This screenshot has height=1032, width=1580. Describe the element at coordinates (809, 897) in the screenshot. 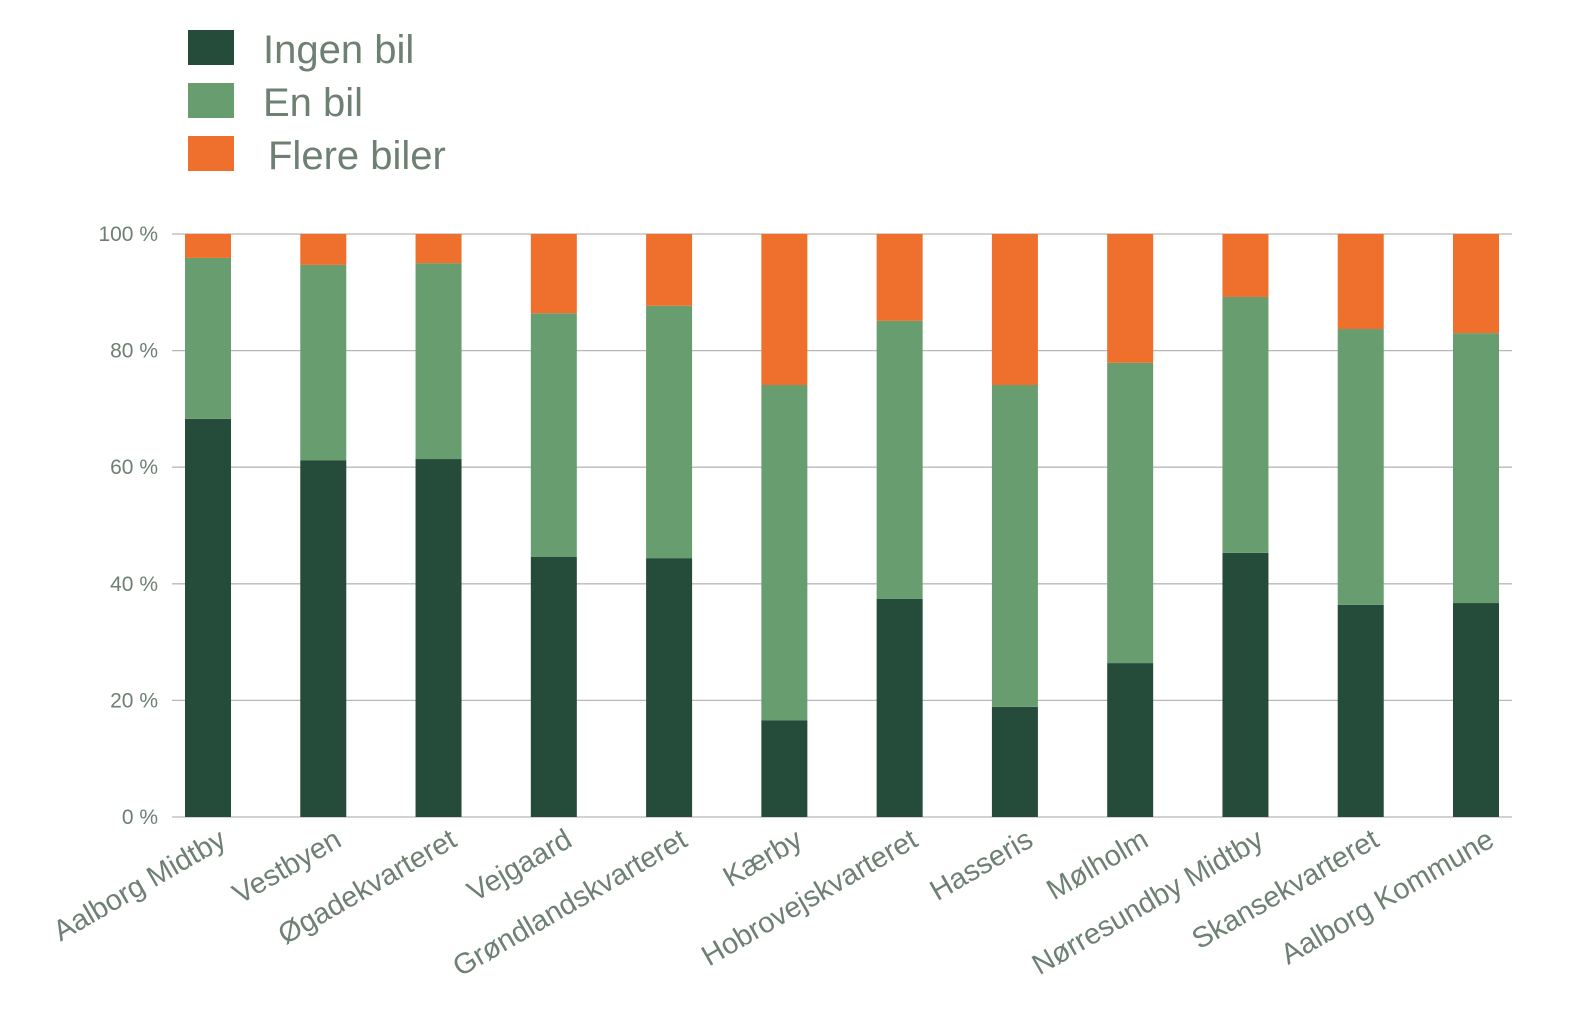

I see `x-tick-label: Hobrovejskvarteret` at that location.